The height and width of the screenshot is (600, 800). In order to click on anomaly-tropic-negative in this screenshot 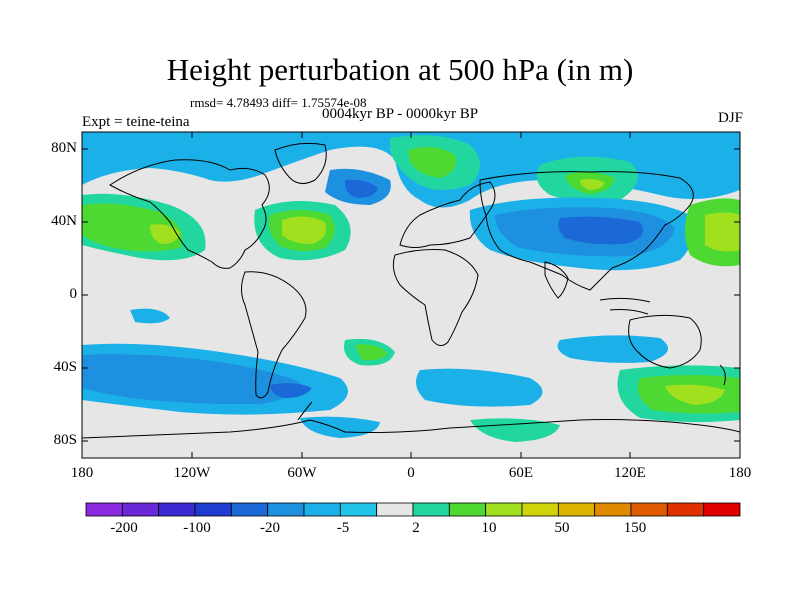, I will do `click(150, 316)`.